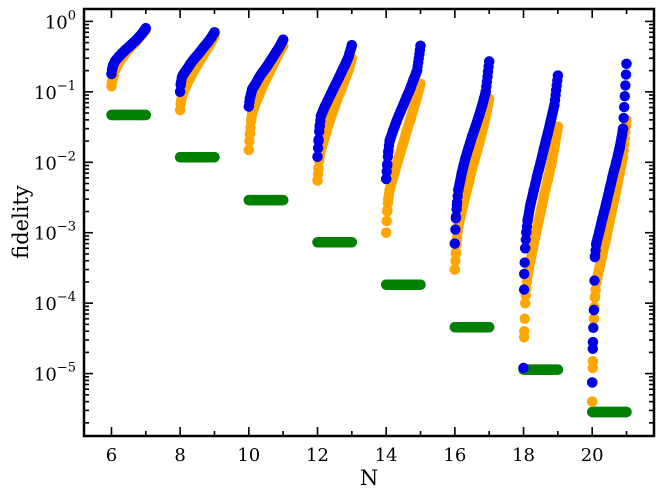  Describe the element at coordinates (369, 478) in the screenshot. I see `x-axis-label: N` at that location.